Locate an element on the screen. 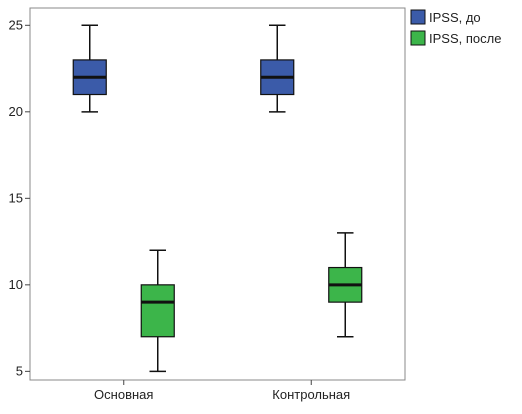  legend-label: IPSS, до is located at coordinates (455, 17).